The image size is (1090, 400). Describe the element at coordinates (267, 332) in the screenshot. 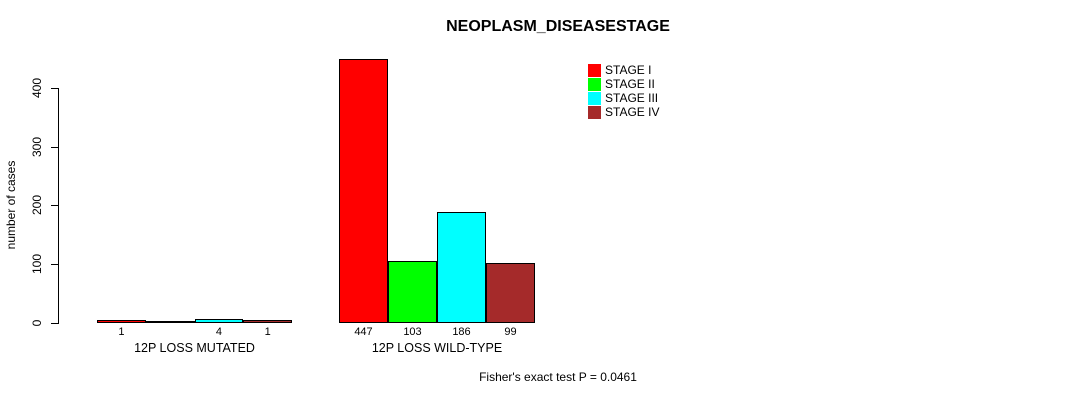

I see `count-label-12p-loss-mutated-stage-iv: 1` at that location.